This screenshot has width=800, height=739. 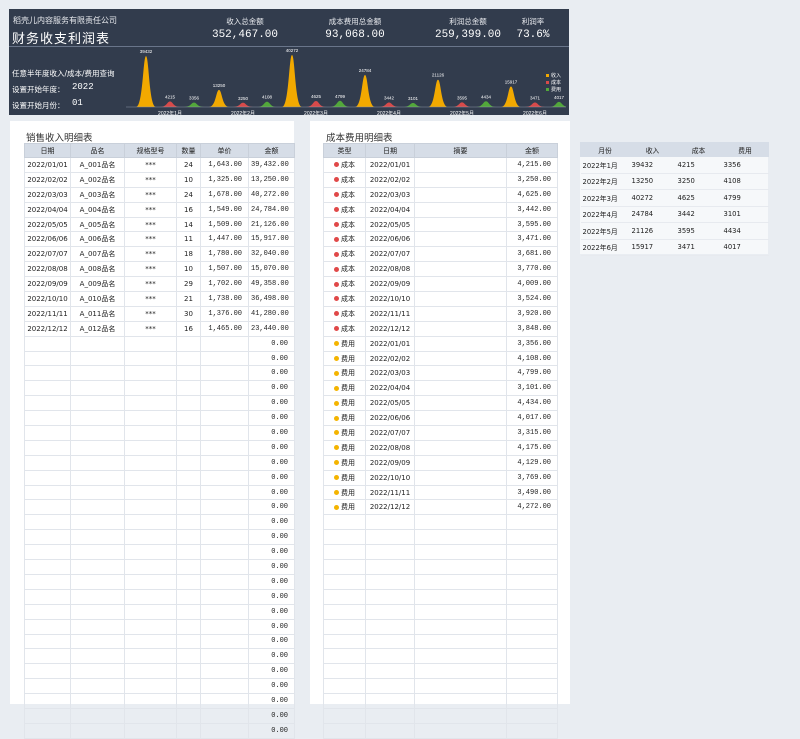 I want to click on cost-date-cell: 2022/09/09, so click(x=390, y=462).